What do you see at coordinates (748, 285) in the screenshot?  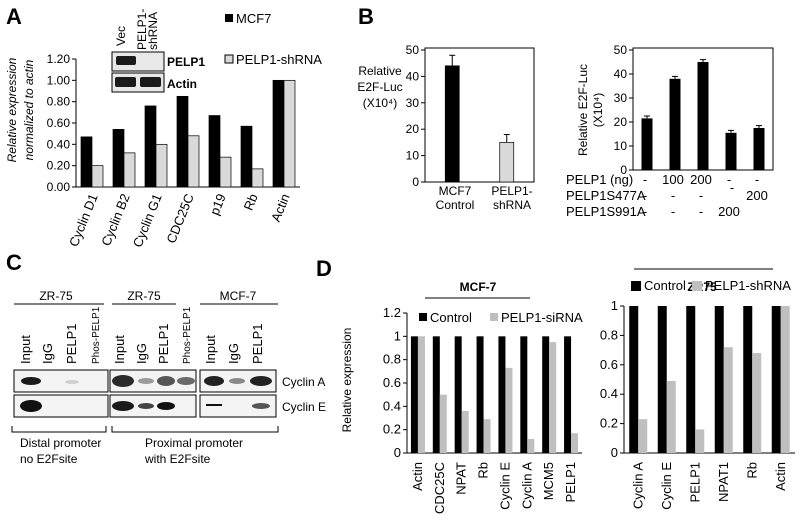 I see `legend-label-shrna: PELP1-shRNA` at bounding box center [748, 285].